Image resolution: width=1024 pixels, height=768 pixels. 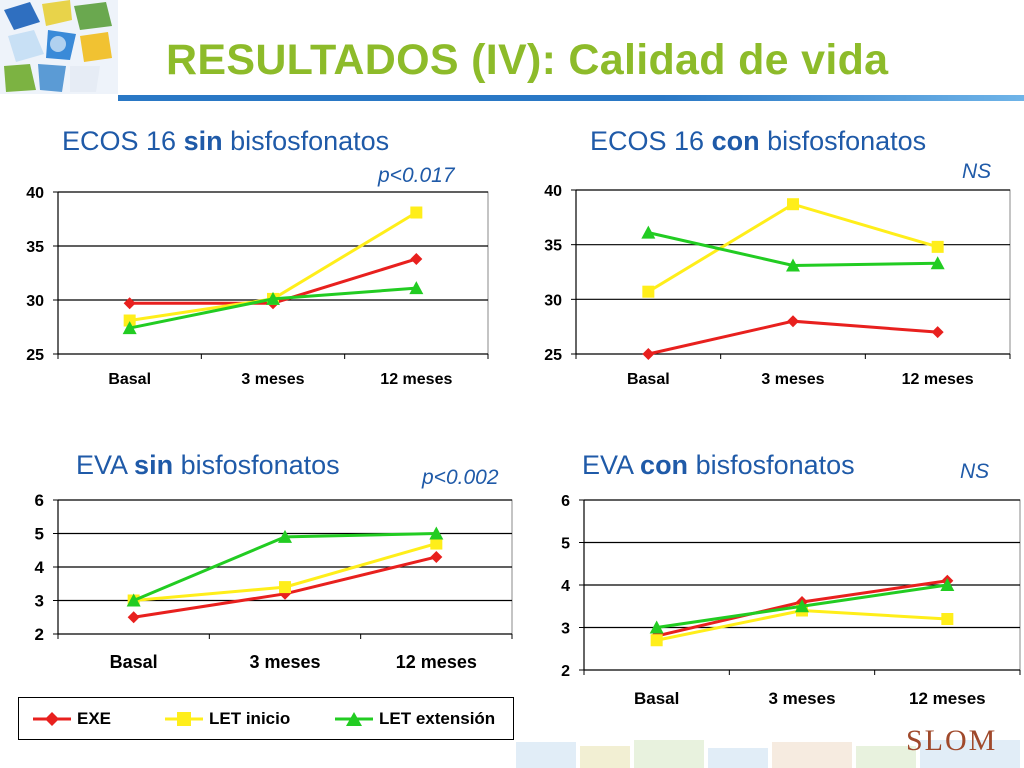 I want to click on chart-3-title: EVA sin bisfosfonatos, so click(x=208, y=465).